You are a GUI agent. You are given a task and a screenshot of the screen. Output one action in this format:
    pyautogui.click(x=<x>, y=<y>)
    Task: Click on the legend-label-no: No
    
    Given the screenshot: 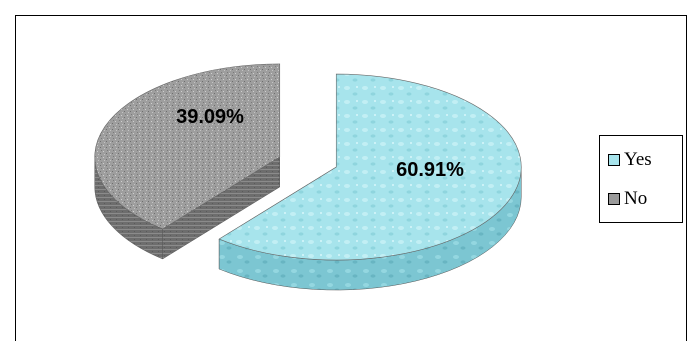 What is the action you would take?
    pyautogui.click(x=636, y=198)
    